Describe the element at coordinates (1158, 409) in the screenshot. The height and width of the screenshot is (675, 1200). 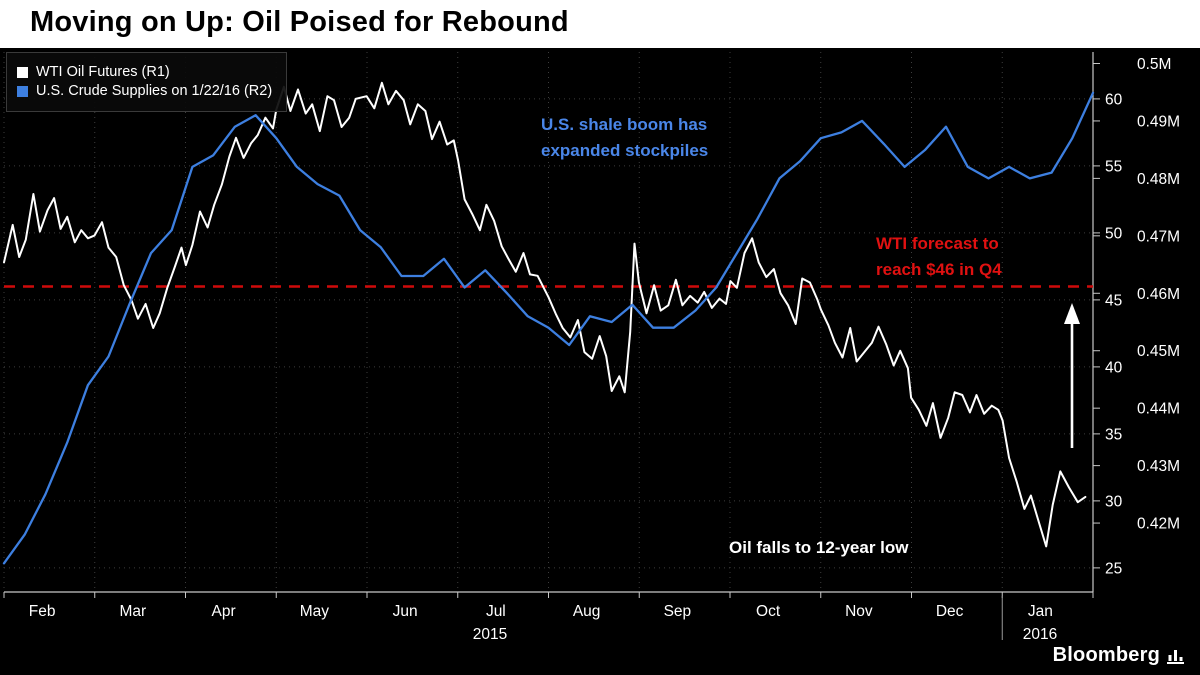
I see `r2-tick-label: 0.44M` at that location.